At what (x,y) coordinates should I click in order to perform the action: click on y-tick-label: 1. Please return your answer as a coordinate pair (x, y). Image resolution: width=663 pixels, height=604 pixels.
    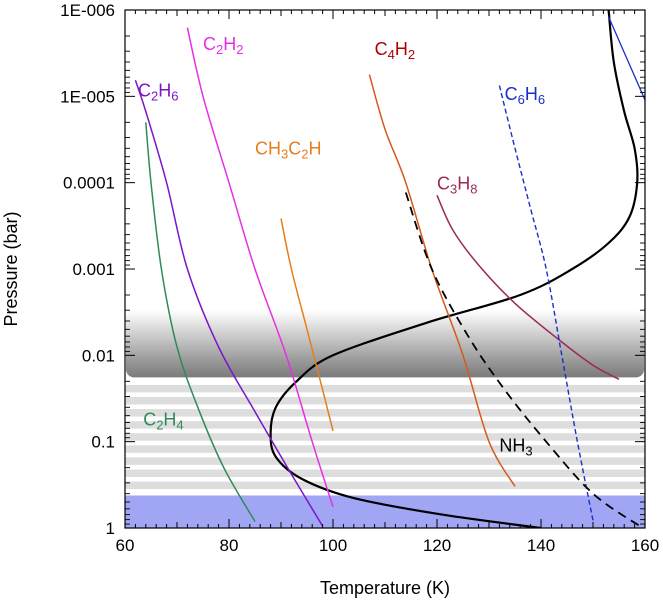
    Looking at the image, I should click on (110, 528).